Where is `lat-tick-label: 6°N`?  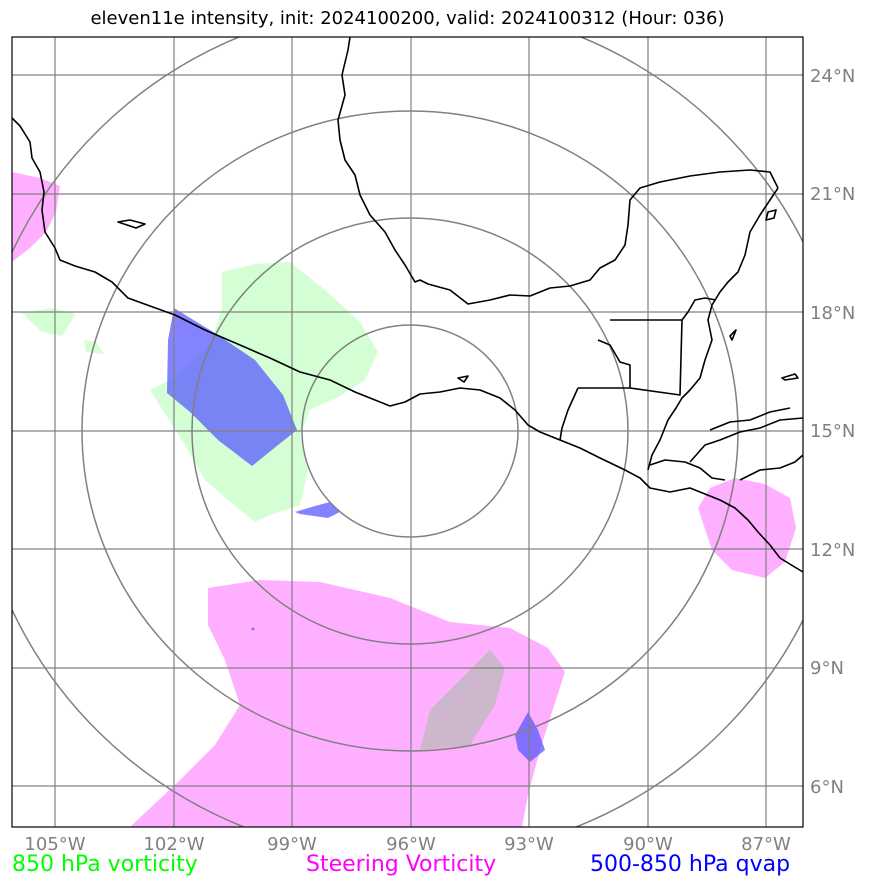 lat-tick-label: 6°N is located at coordinates (827, 787).